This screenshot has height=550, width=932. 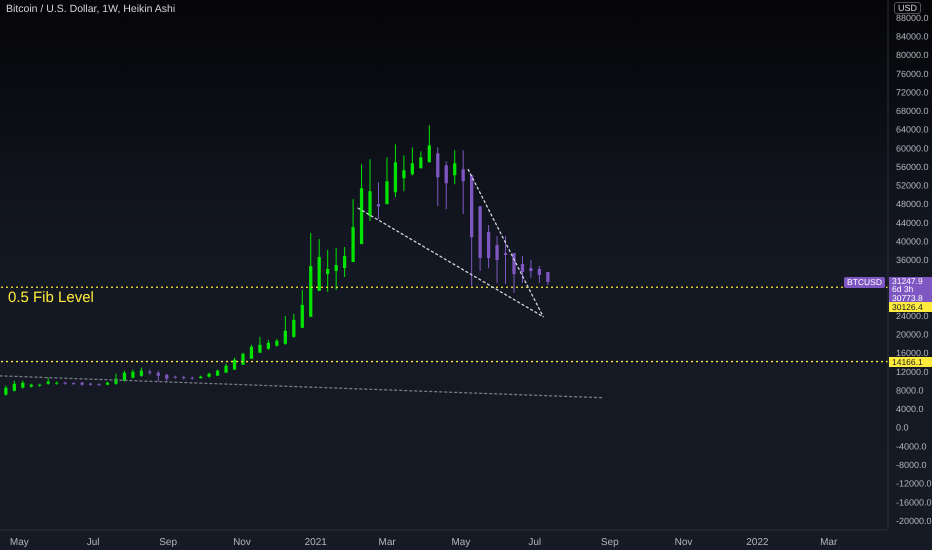 What do you see at coordinates (912, 241) in the screenshot?
I see `y-tick-label: 40000.0` at bounding box center [912, 241].